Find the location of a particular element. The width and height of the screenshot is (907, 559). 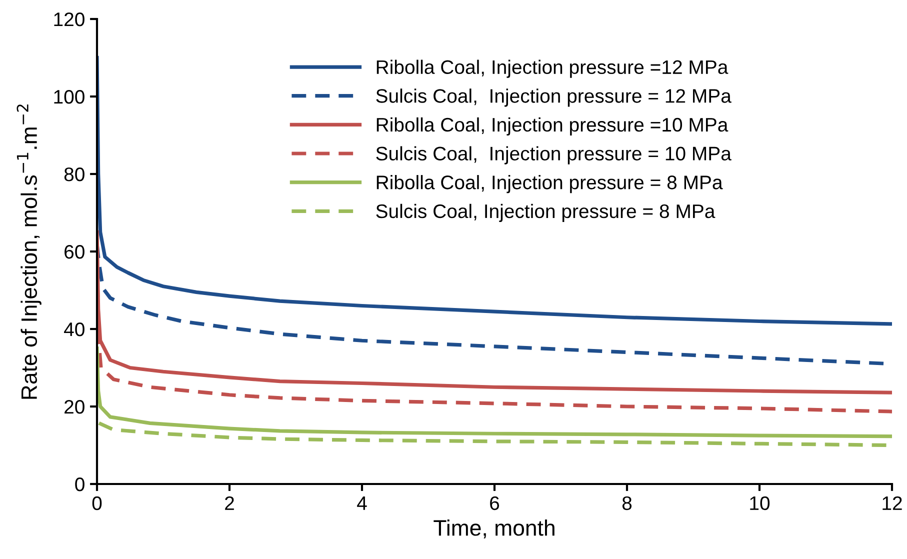

x-axis-title: Time, month is located at coordinates (494, 528).